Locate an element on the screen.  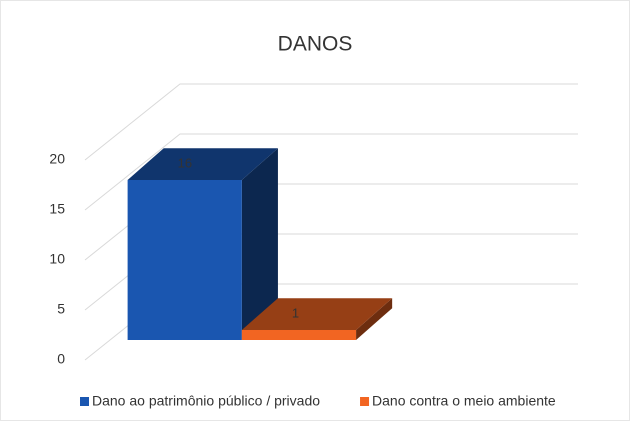
legend-label: Dano contra o meio ambiente is located at coordinates (464, 401).